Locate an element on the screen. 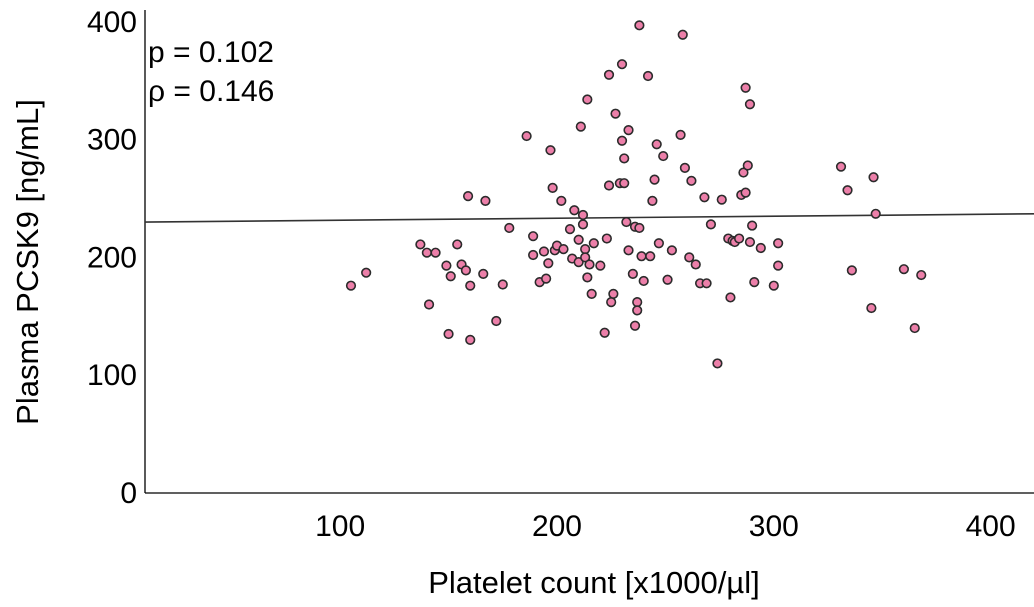  y-tick-label: 200 is located at coordinates (112, 257).